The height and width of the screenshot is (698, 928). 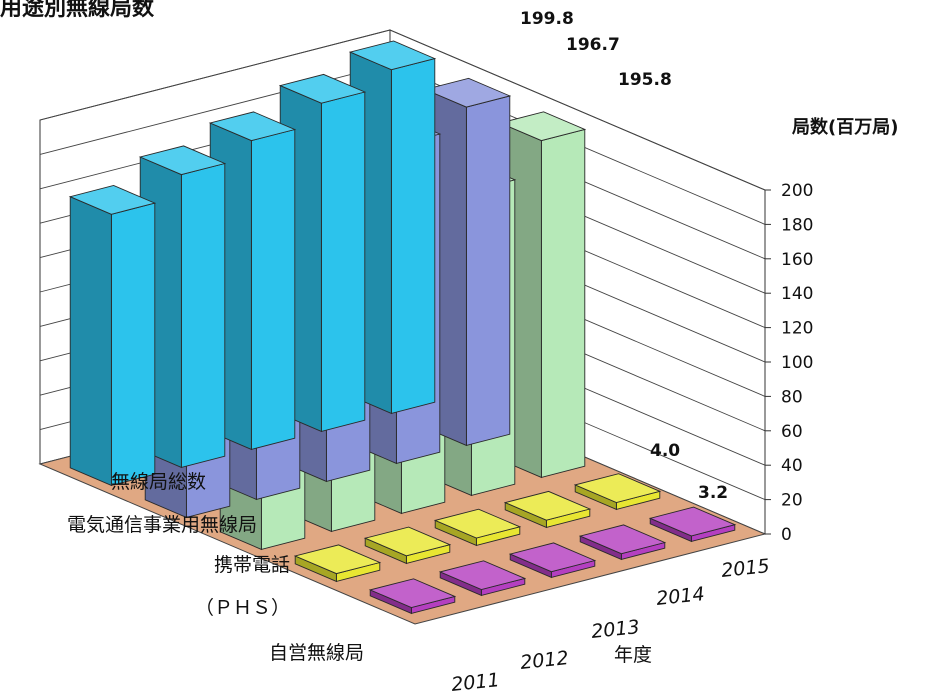 I want to click on x-tick-label: 2013, so click(x=615, y=629).